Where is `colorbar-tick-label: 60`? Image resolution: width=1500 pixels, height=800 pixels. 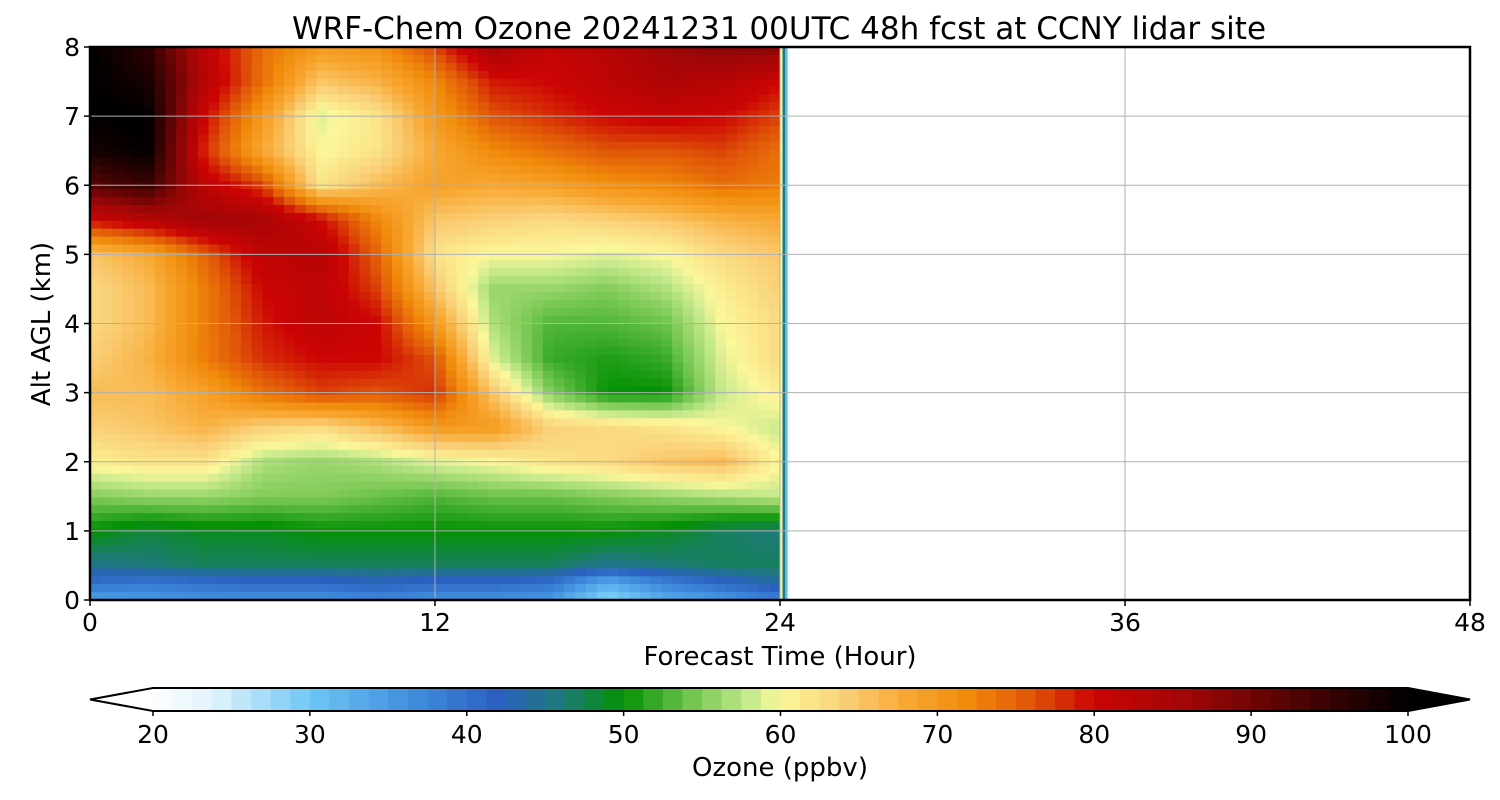
colorbar-tick-label: 60 is located at coordinates (781, 734).